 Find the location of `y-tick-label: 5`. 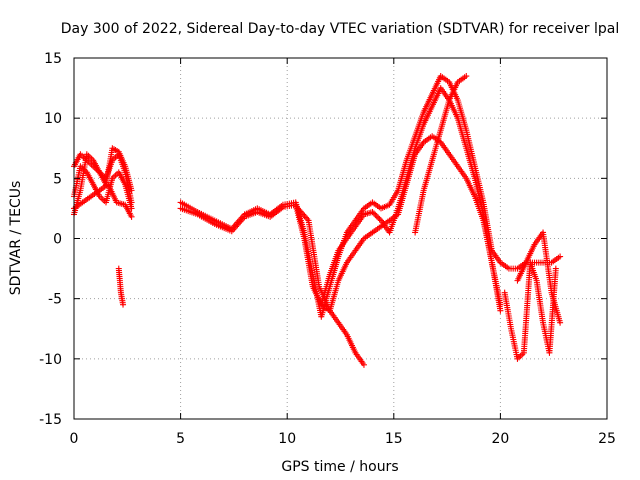

y-tick-label: 5 is located at coordinates (57, 179).